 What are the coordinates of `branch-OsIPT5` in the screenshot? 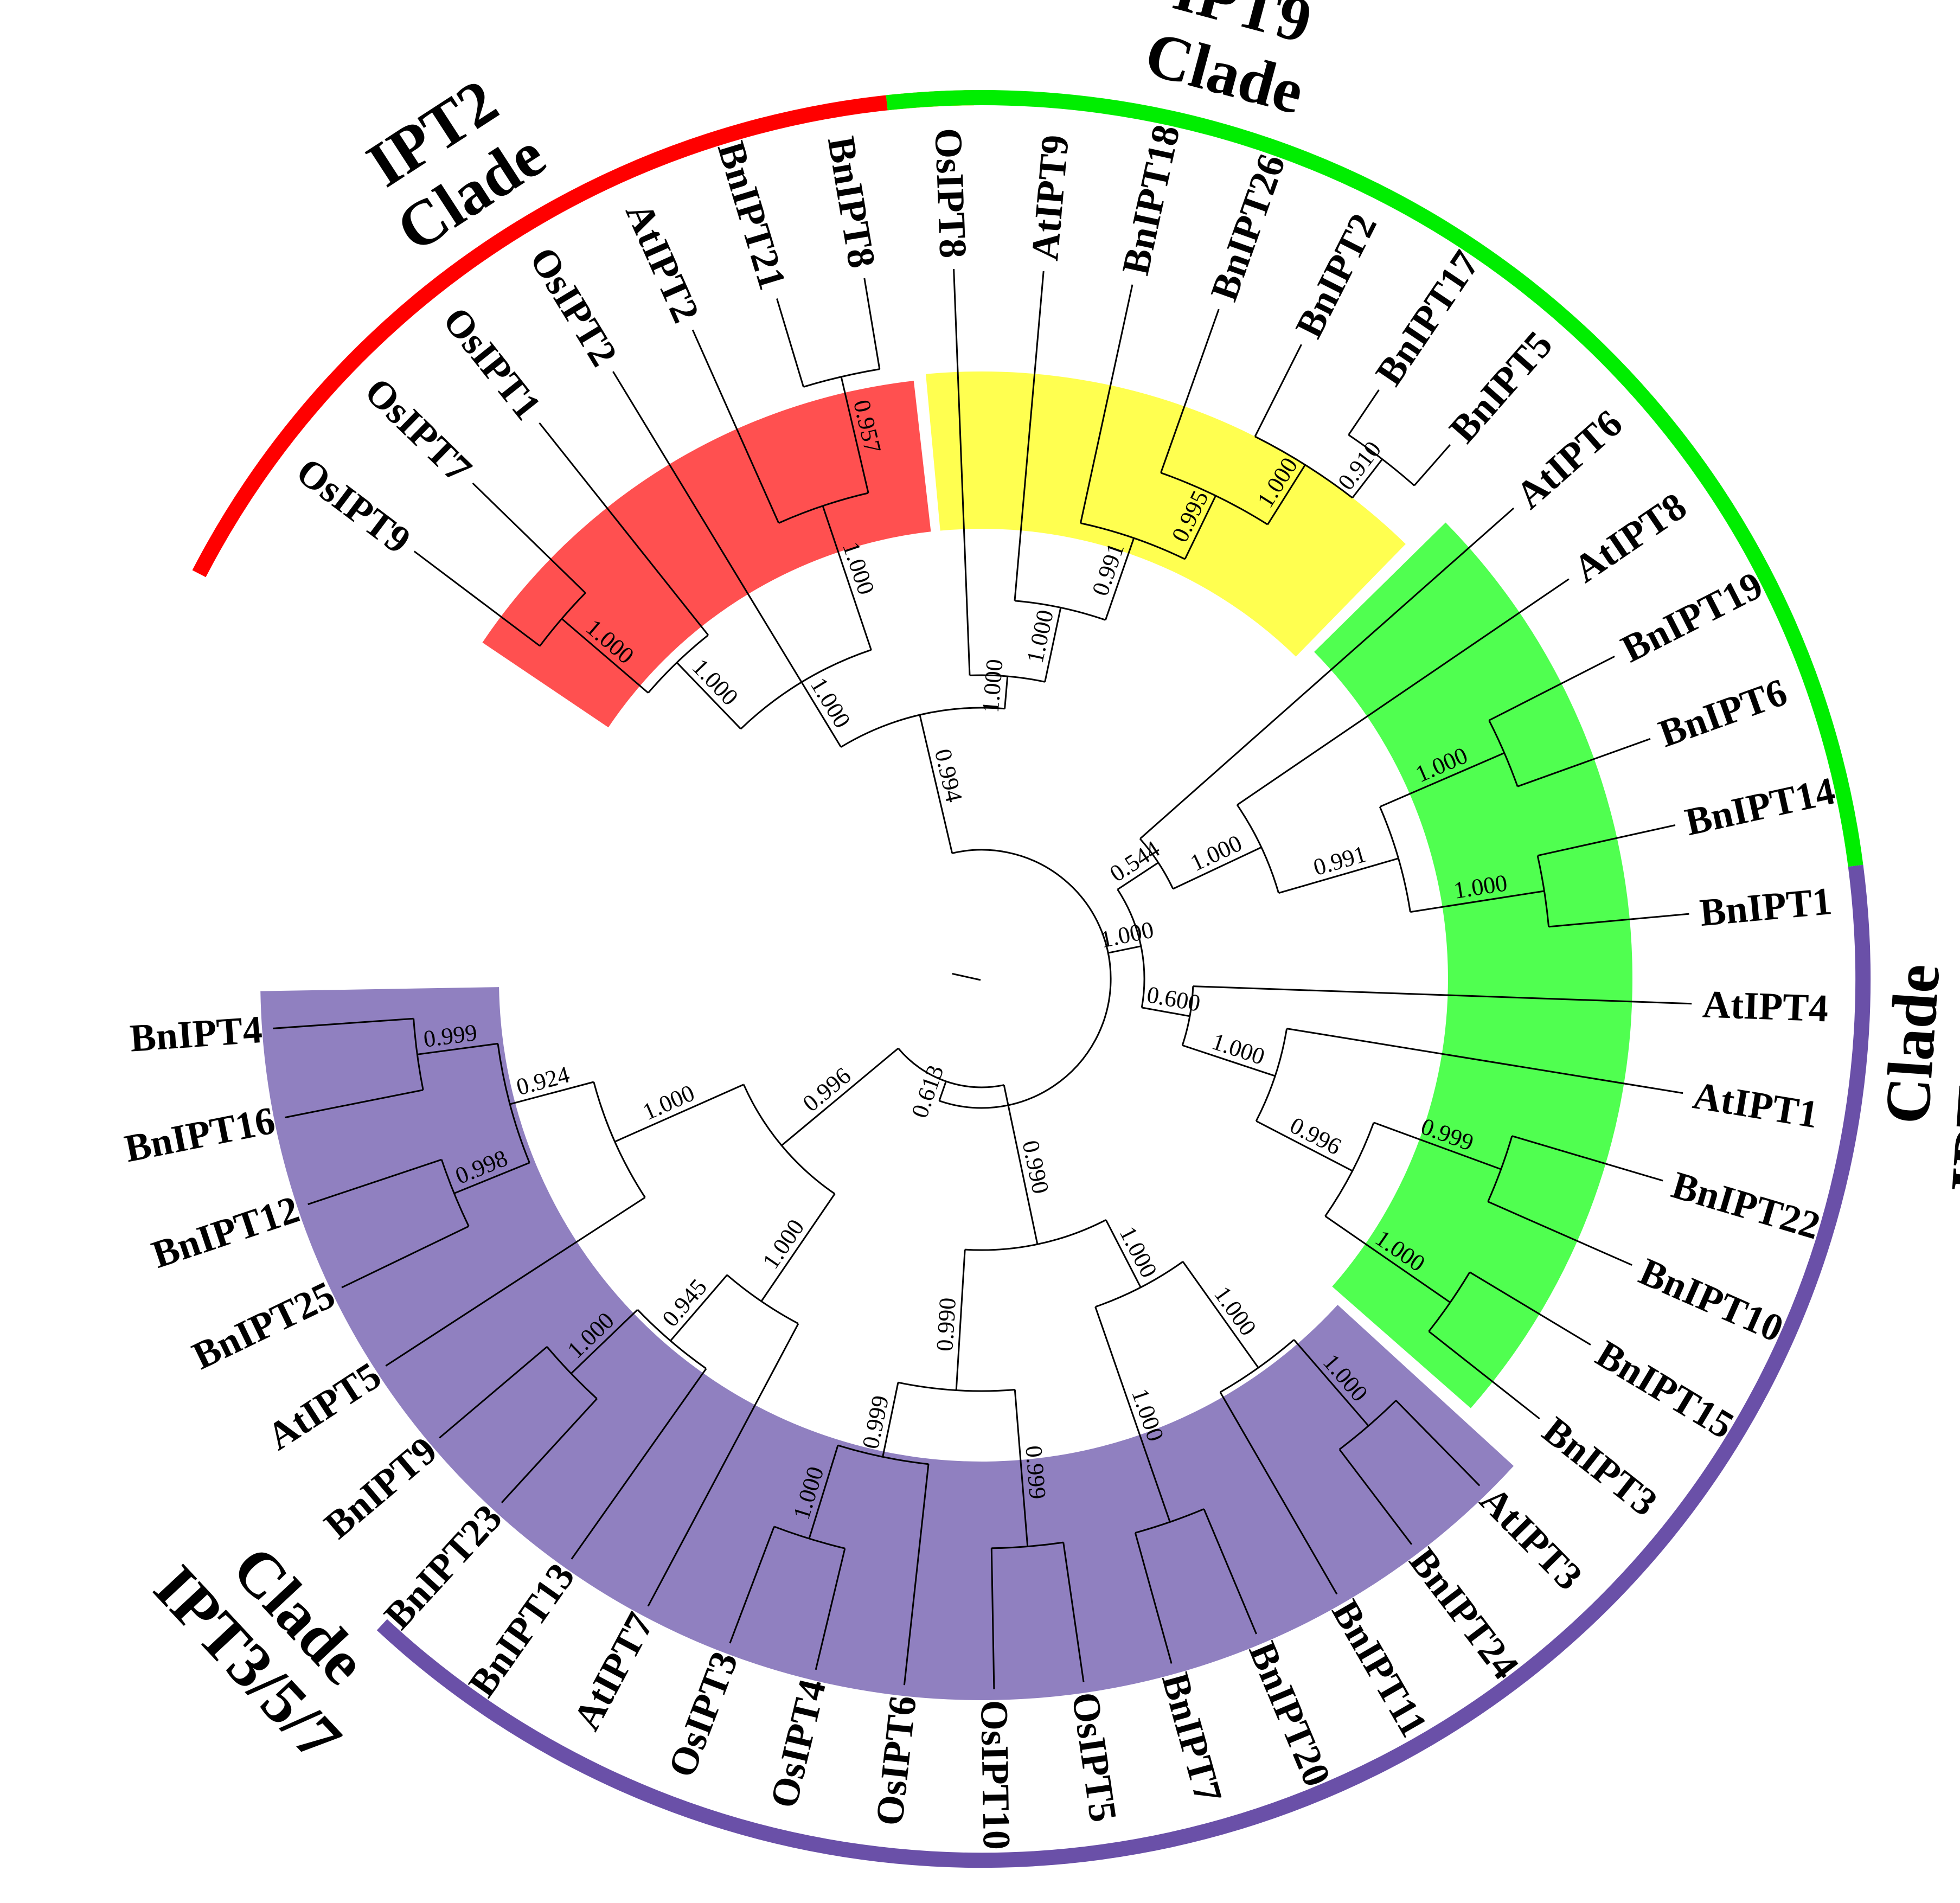 It's located at (1074, 1612).